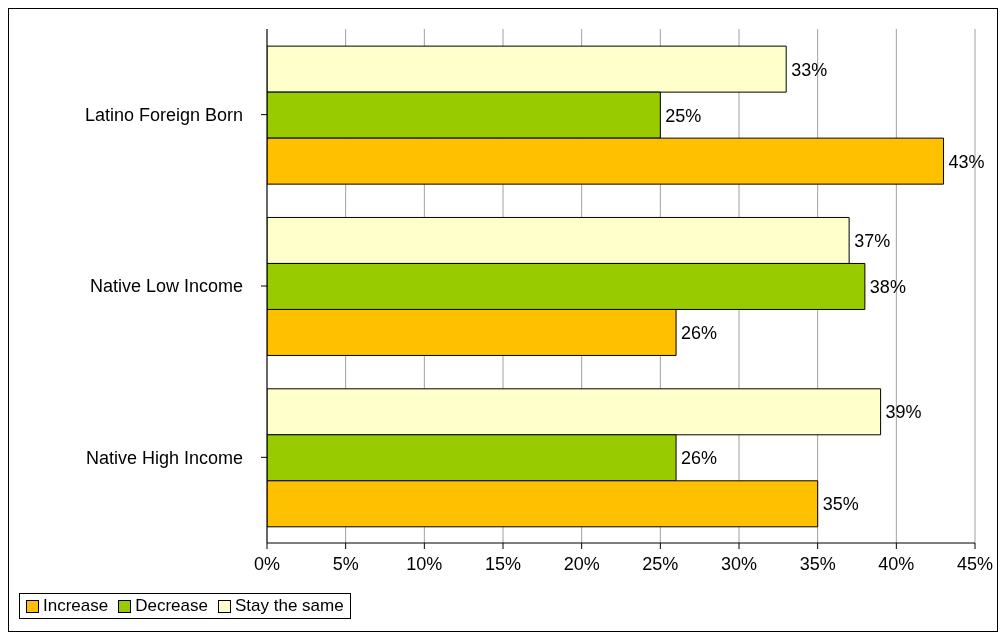 This screenshot has width=1005, height=638. What do you see at coordinates (660, 563) in the screenshot?
I see `x-tick-label: 25%` at bounding box center [660, 563].